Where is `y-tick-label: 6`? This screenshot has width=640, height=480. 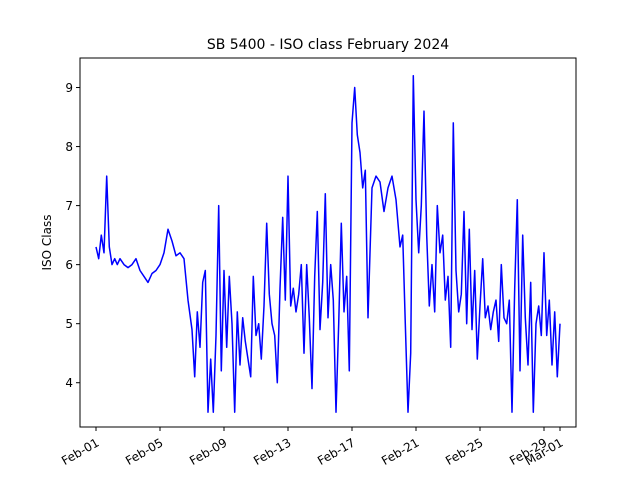
y-tick-label: 6 is located at coordinates (69, 265).